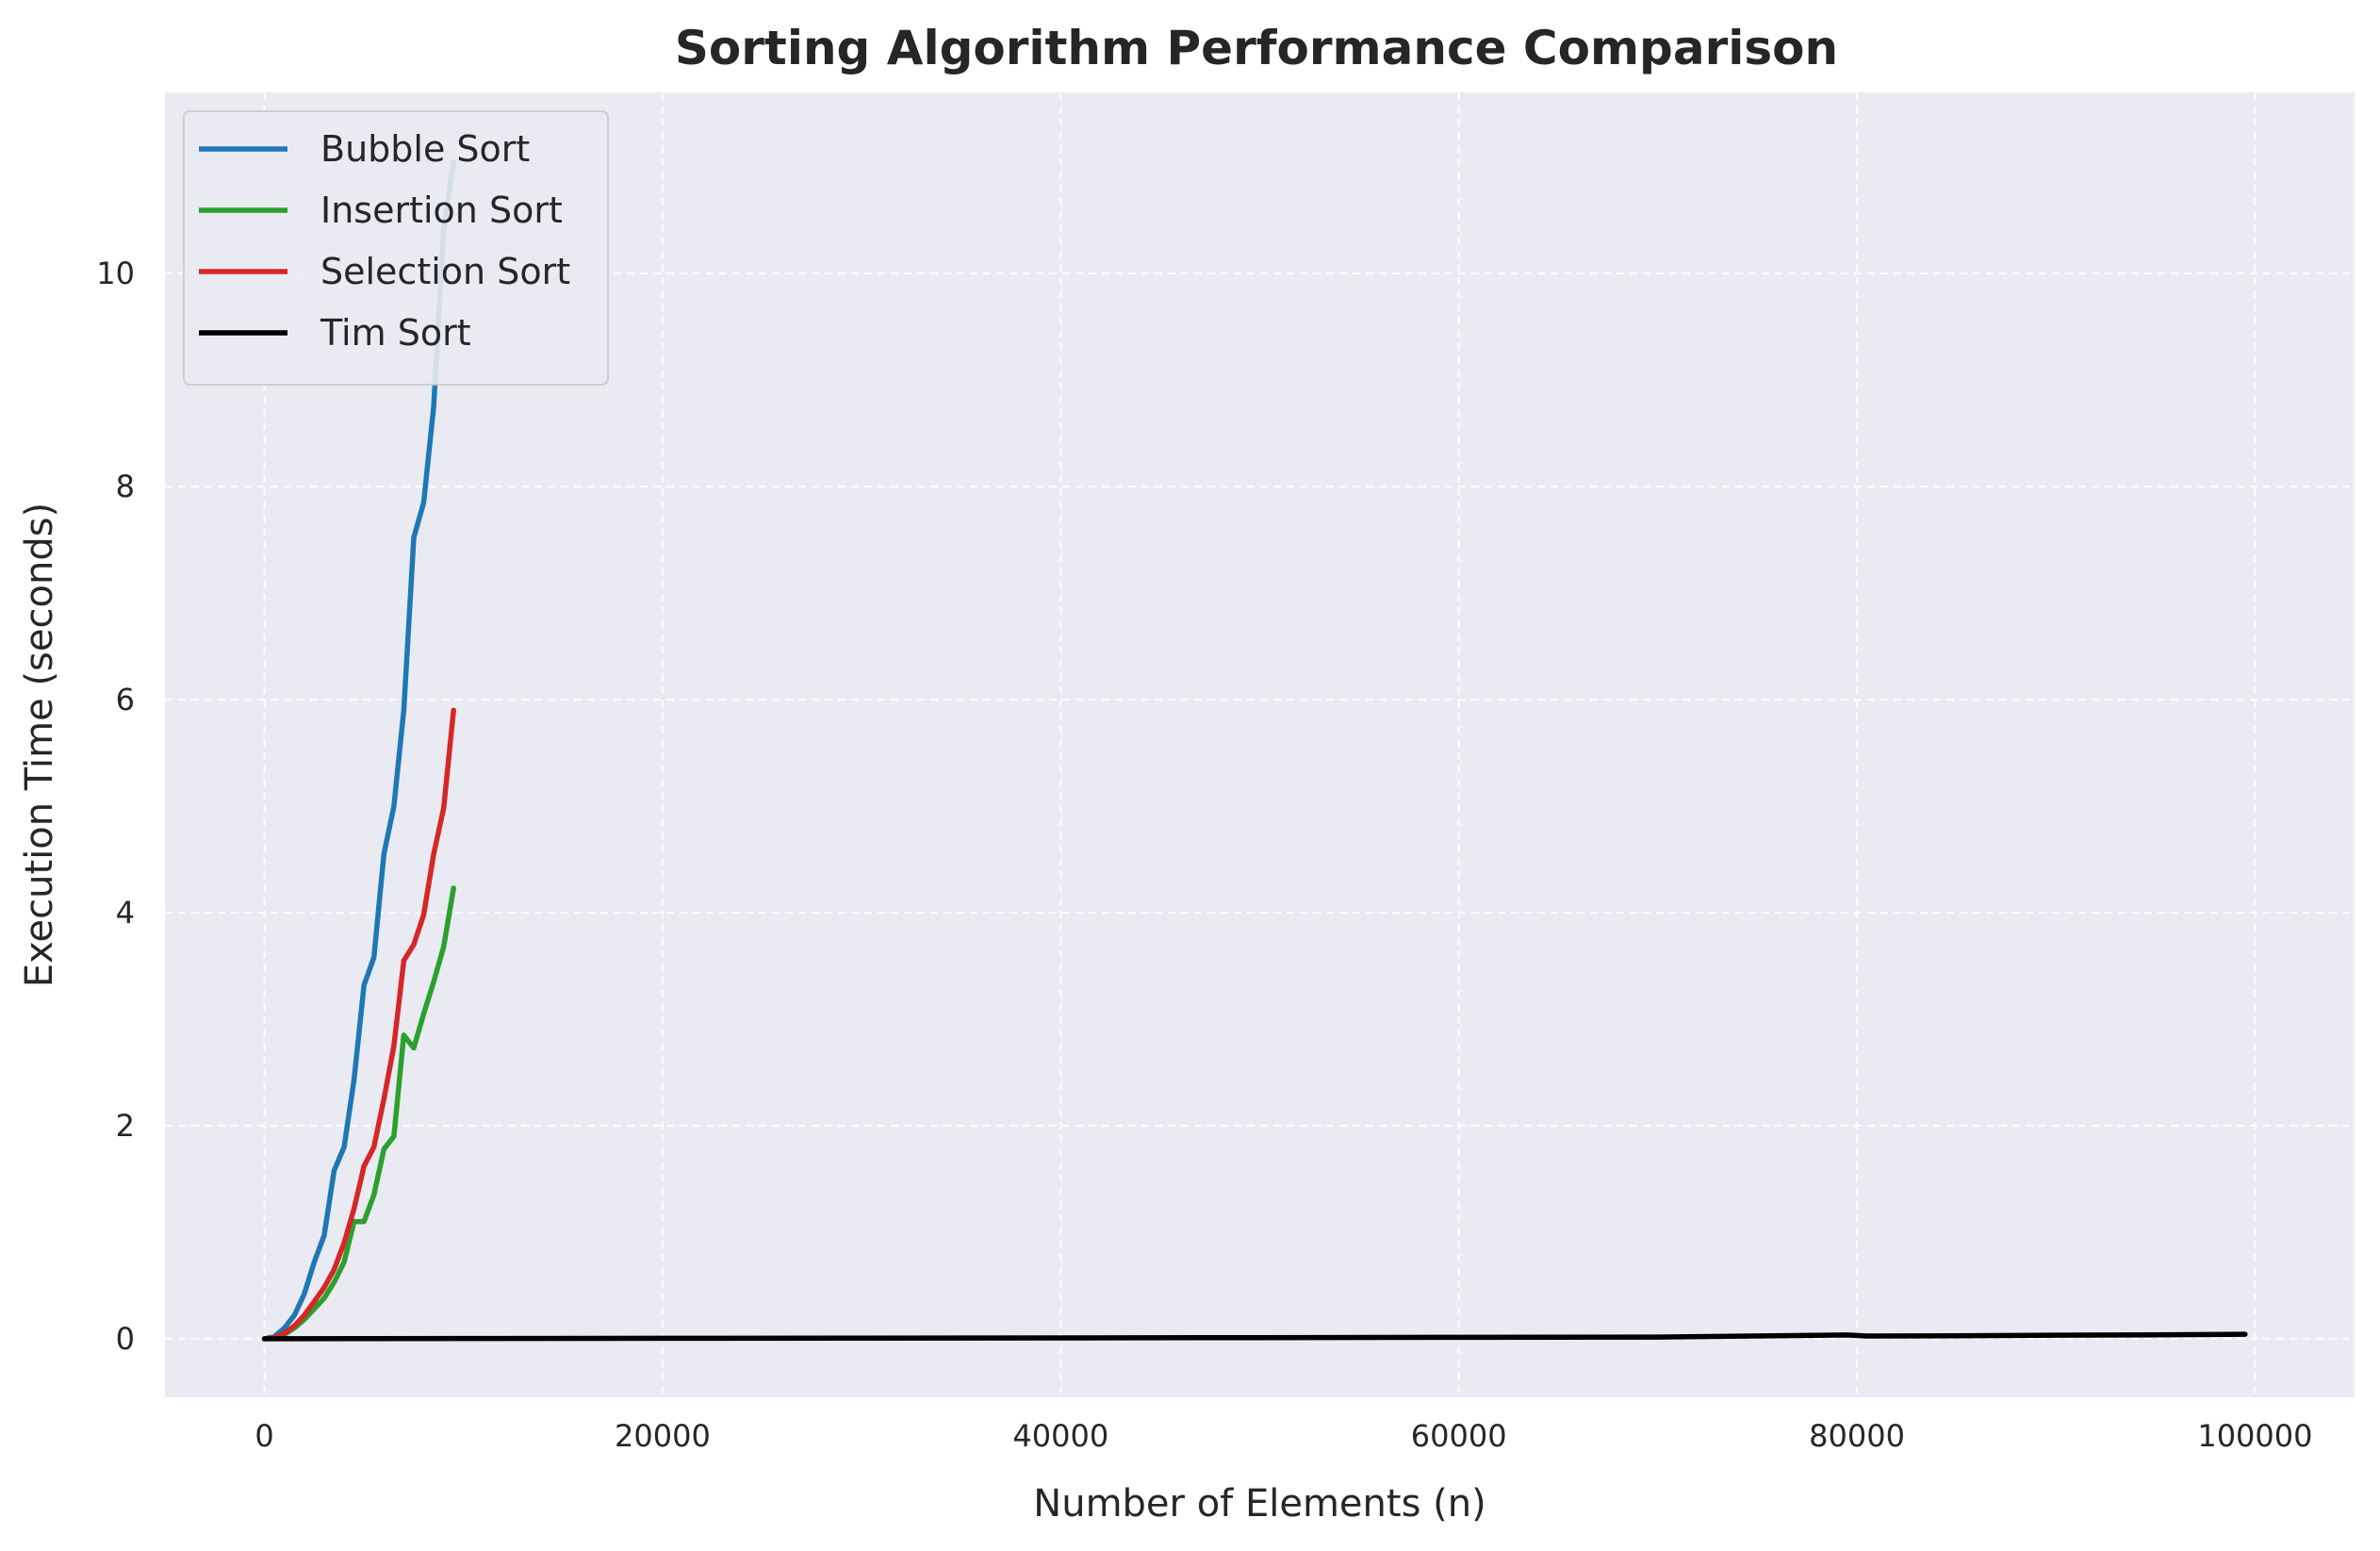 The image size is (2380, 1551). I want to click on legend-box, so click(396, 248).